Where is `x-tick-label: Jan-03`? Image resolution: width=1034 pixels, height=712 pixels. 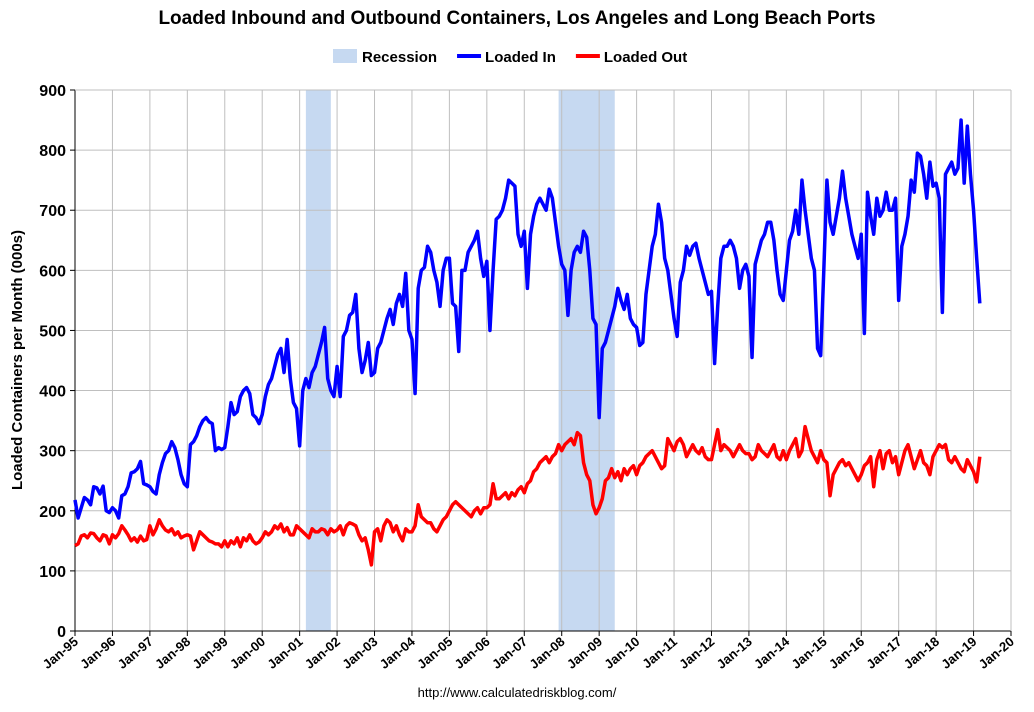
x-tick-label: Jan-03 is located at coordinates (359, 653).